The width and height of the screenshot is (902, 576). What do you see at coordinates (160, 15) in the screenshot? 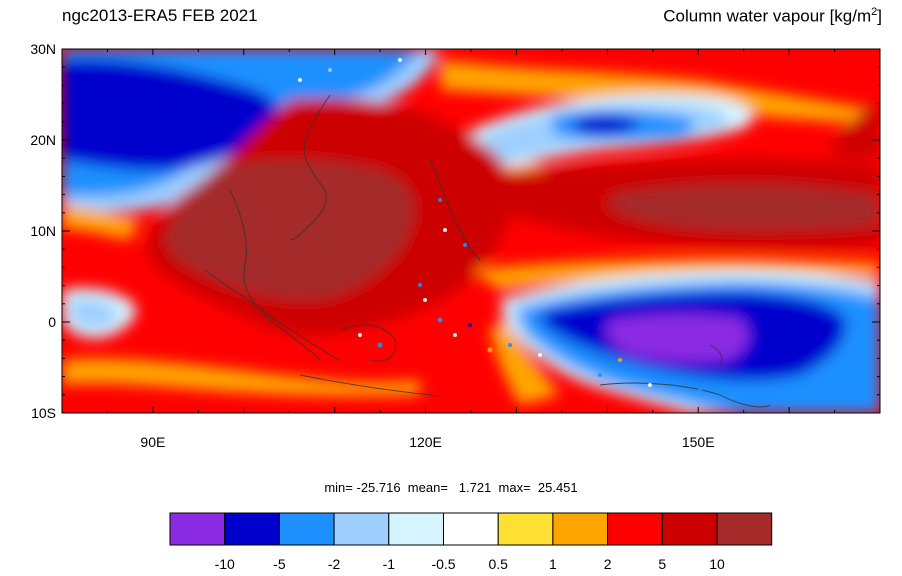
I see `plot-title-left: ngc2013-ERA5 FEB 2021` at bounding box center [160, 15].